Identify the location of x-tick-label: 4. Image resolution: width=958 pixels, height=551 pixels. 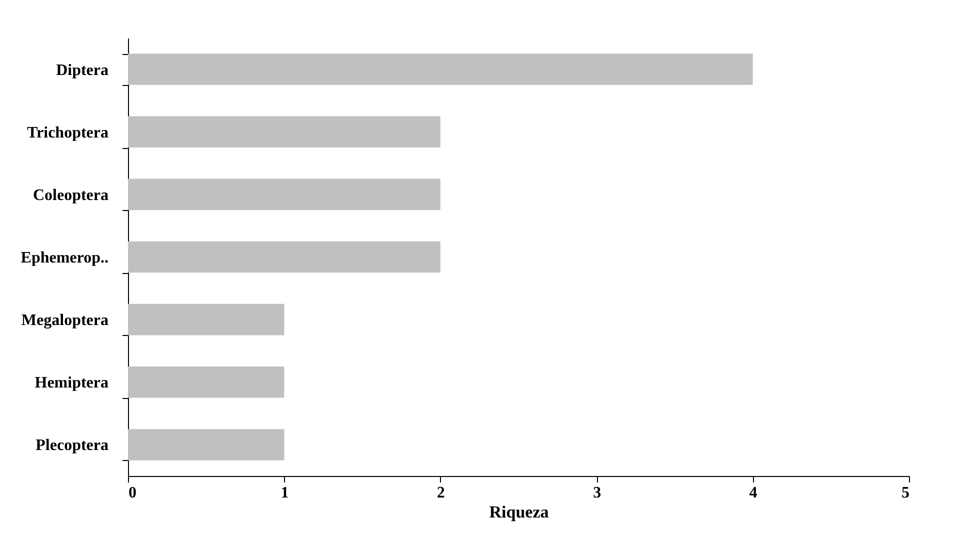
(753, 493).